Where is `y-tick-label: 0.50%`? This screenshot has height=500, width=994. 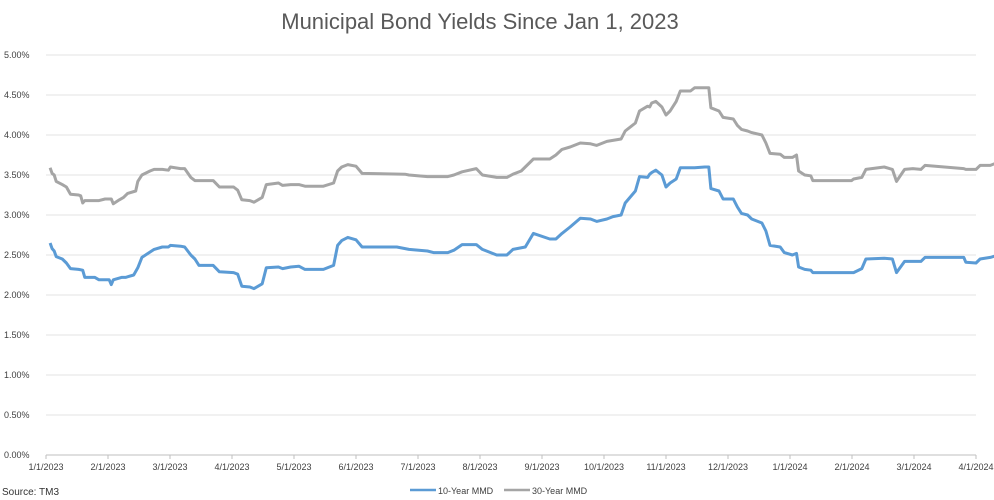 y-tick-label: 0.50% is located at coordinates (17, 415).